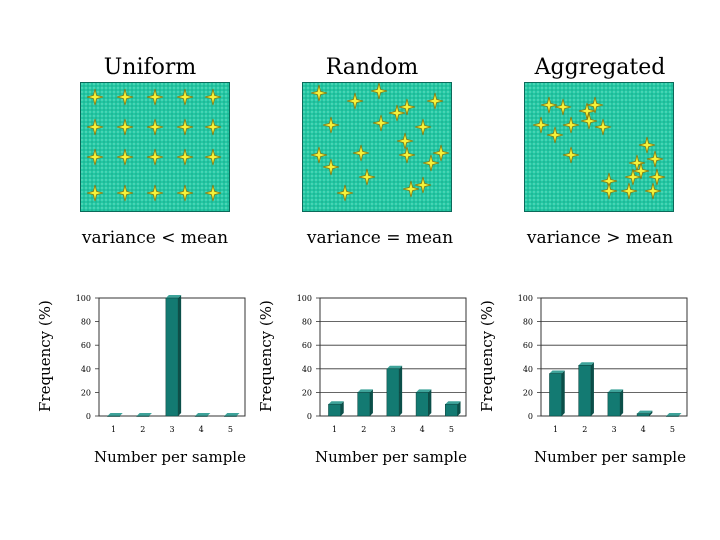  I want to click on uniform-title: Uniform, so click(150, 67).